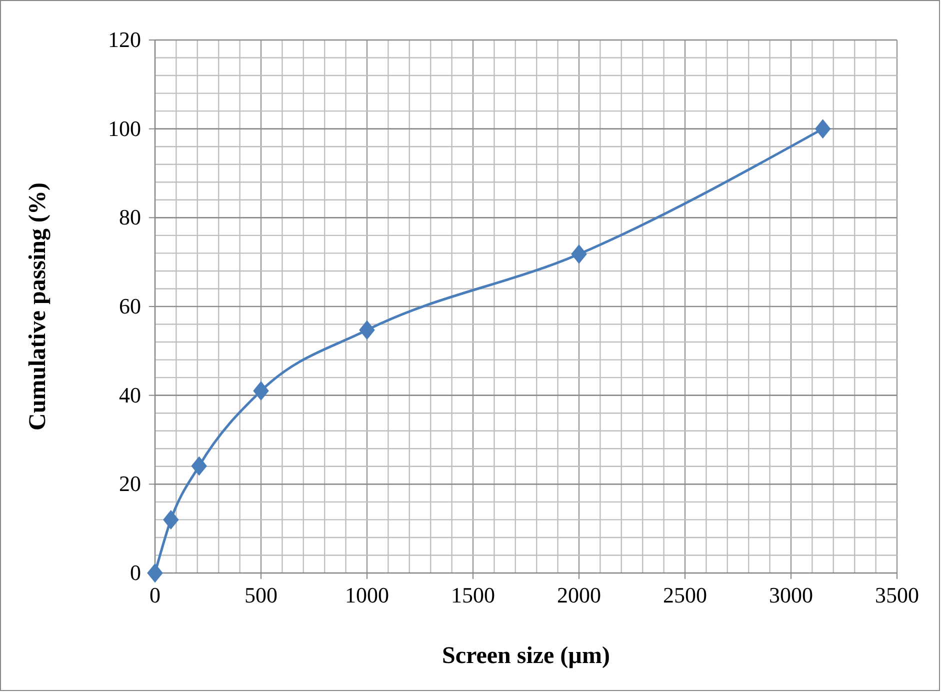 This screenshot has width=945, height=695. What do you see at coordinates (38, 306) in the screenshot?
I see `y-axis-title: Cumulative passing (%)` at bounding box center [38, 306].